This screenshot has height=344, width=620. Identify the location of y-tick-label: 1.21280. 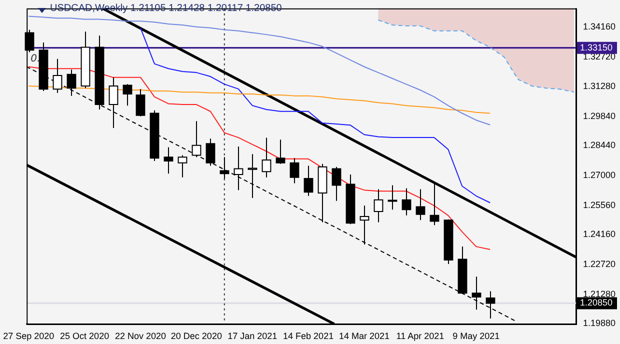
(599, 293).